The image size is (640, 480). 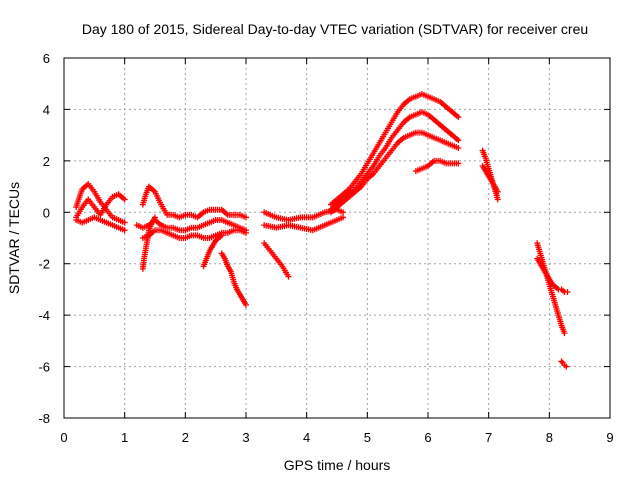 What do you see at coordinates (488, 437) in the screenshot?
I see `x-tick-label: 7` at bounding box center [488, 437].